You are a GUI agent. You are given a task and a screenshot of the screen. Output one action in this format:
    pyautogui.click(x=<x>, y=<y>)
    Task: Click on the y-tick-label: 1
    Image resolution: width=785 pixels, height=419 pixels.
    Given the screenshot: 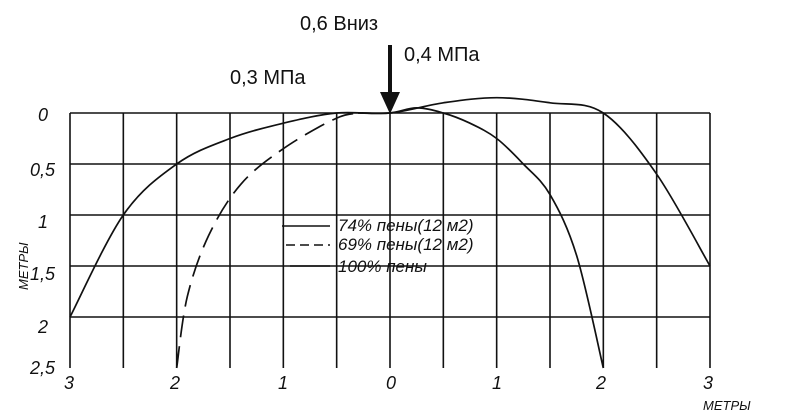 What is the action you would take?
    pyautogui.click(x=43, y=222)
    